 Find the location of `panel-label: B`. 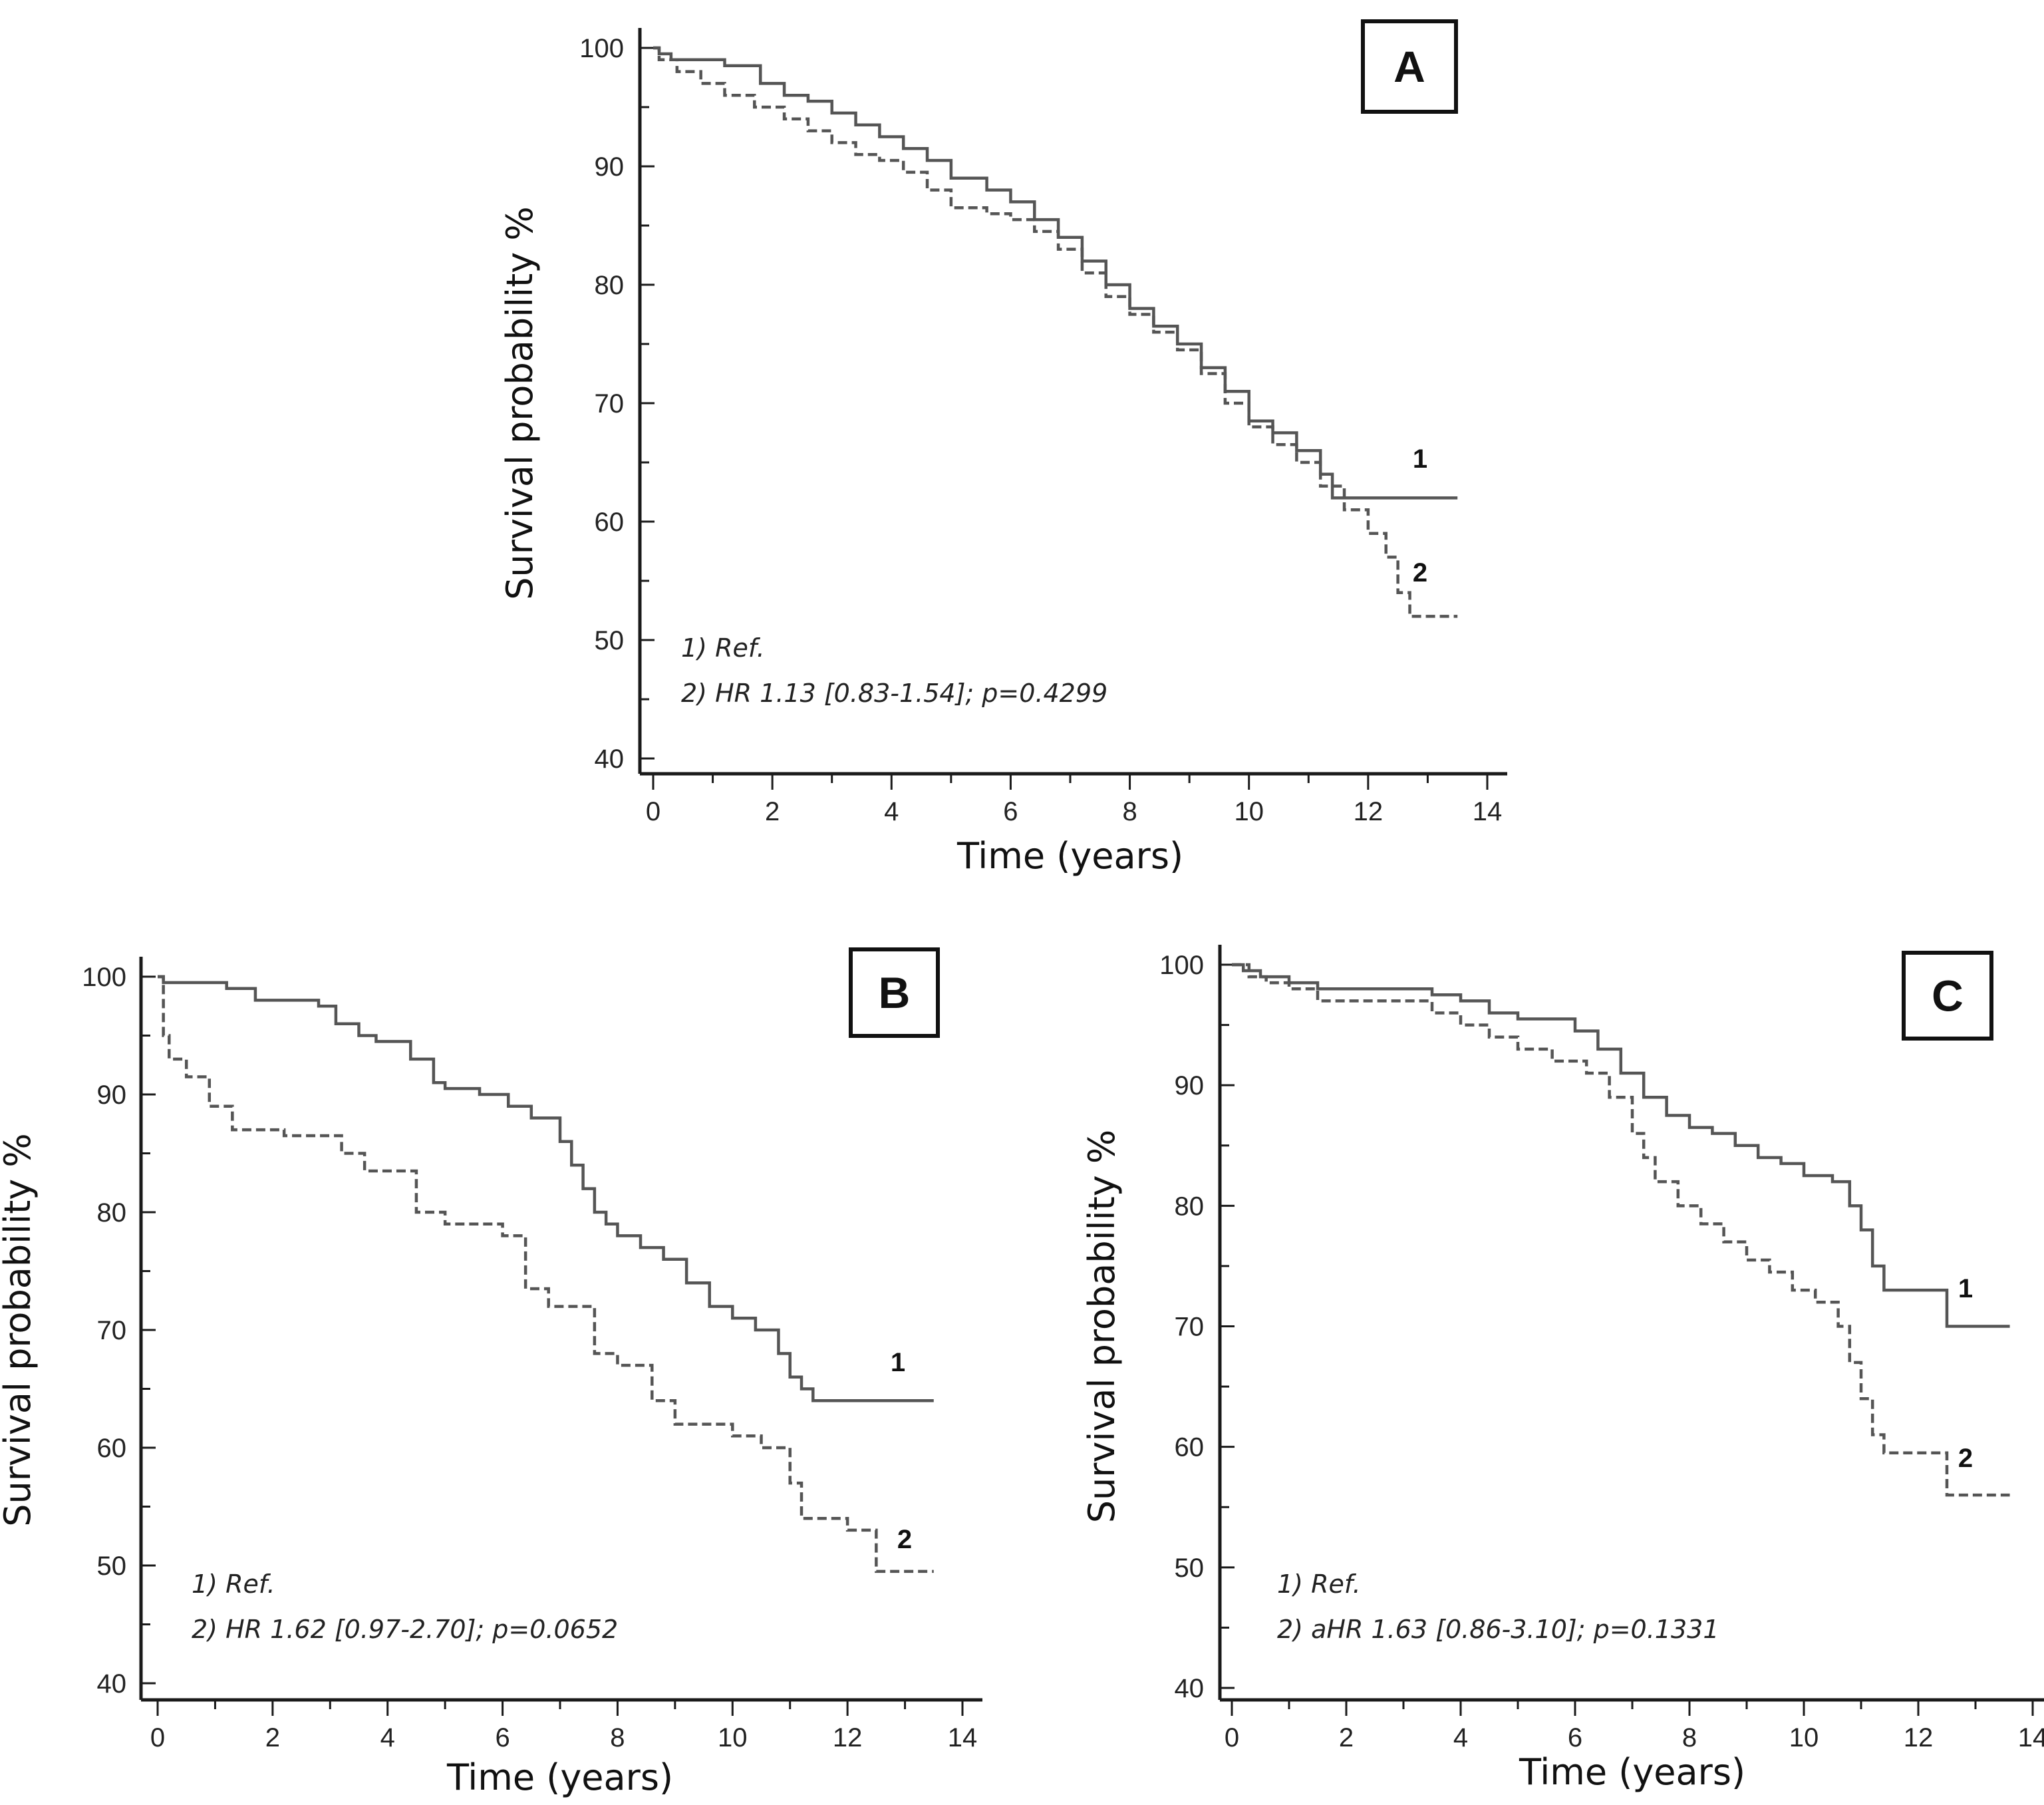

panel-label: B is located at coordinates (895, 992).